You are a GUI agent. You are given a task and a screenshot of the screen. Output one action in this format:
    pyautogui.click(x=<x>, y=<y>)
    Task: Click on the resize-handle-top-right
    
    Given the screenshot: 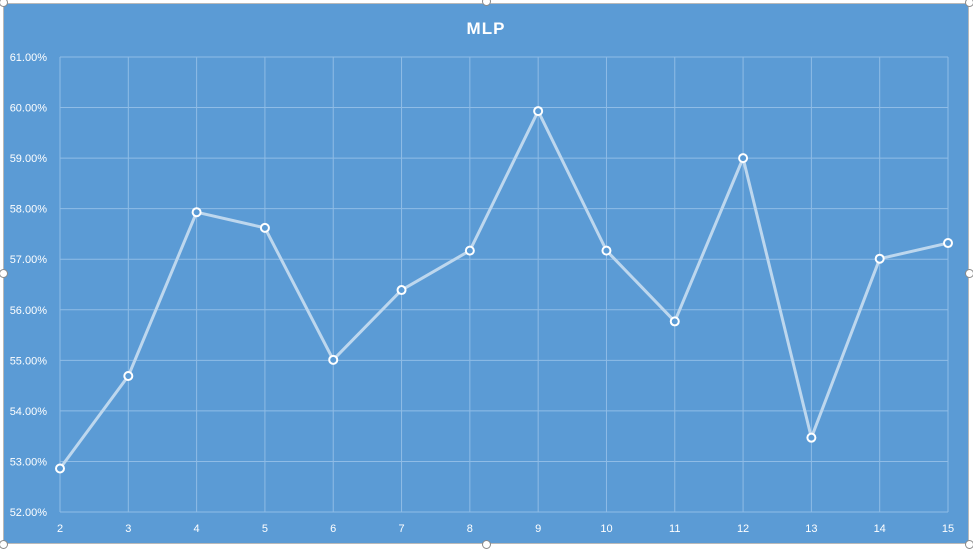 What is the action you would take?
    pyautogui.click(x=969, y=3)
    